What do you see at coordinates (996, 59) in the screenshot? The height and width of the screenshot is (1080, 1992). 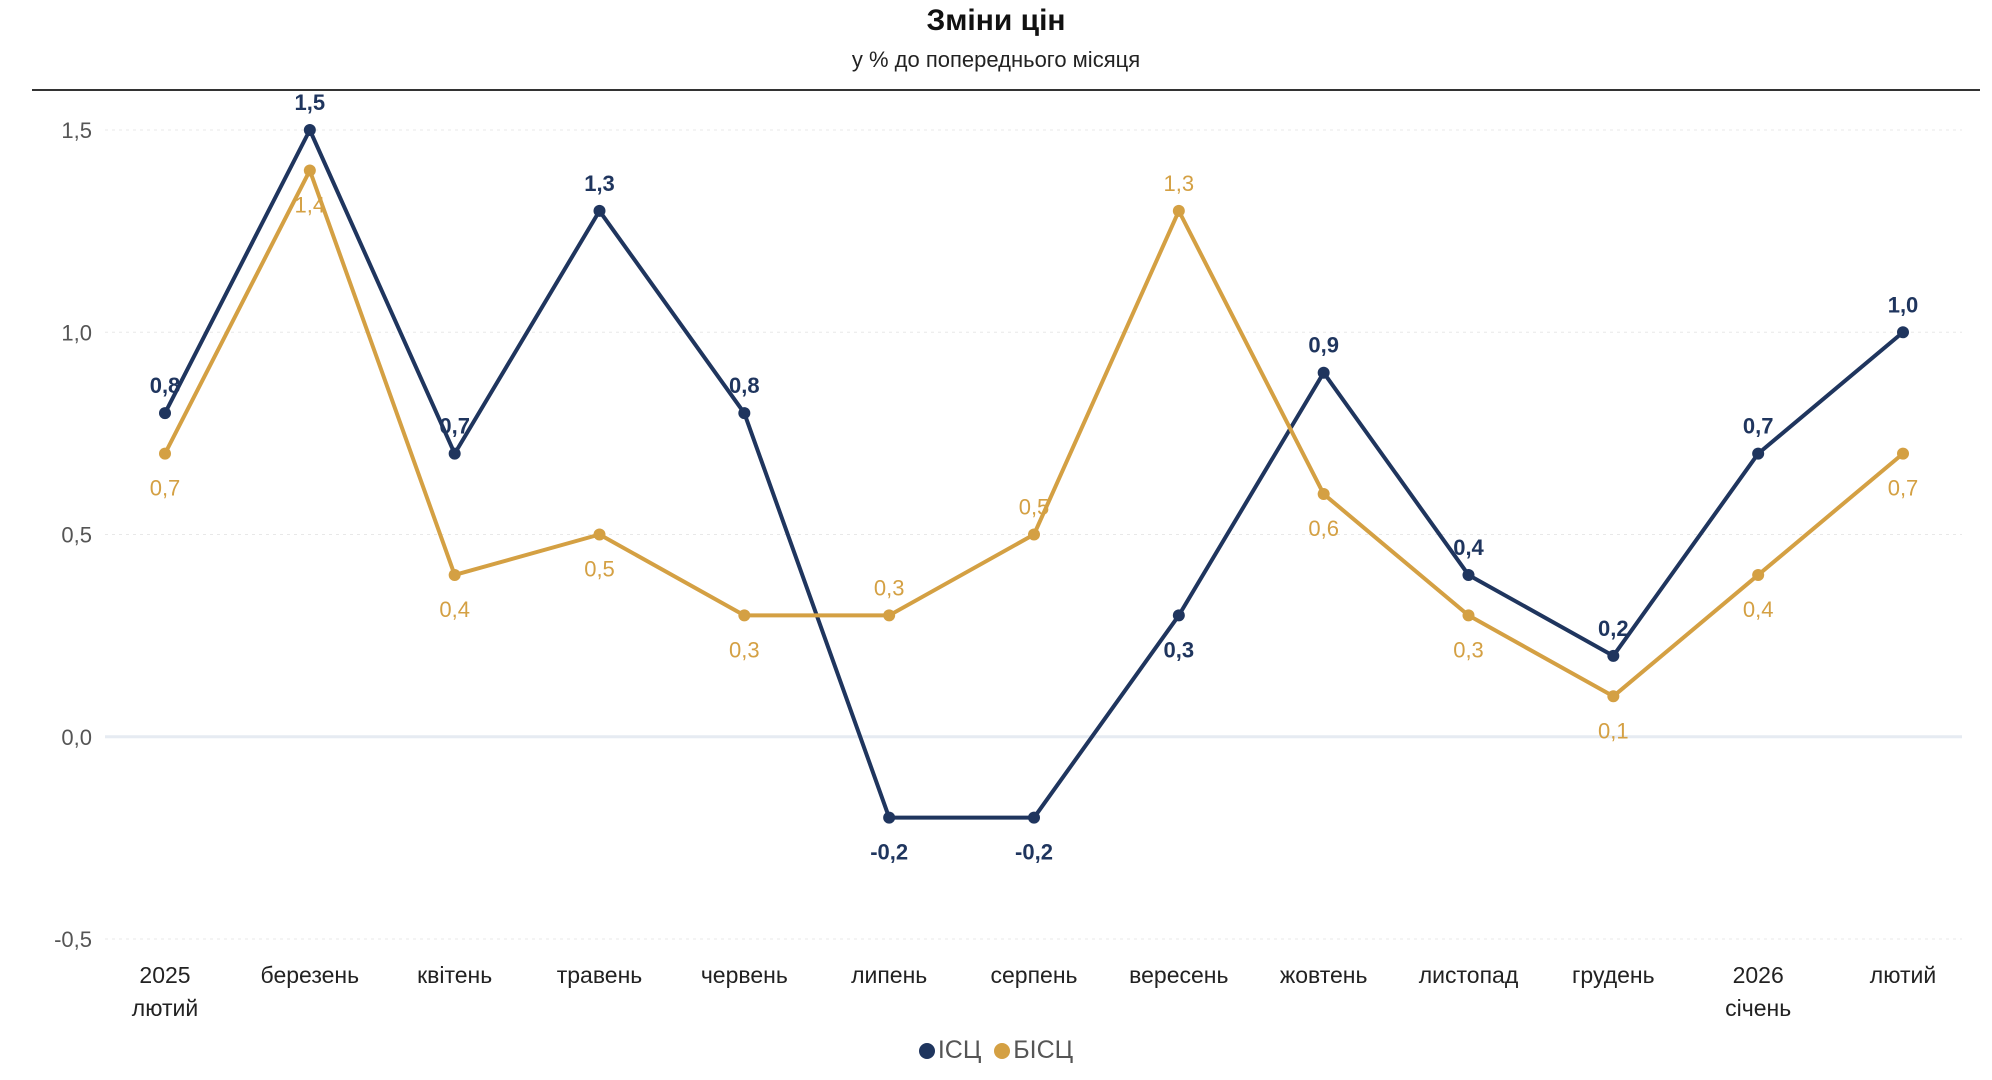 I see `chart-subtitle: у % до попереднього місяця` at bounding box center [996, 59].